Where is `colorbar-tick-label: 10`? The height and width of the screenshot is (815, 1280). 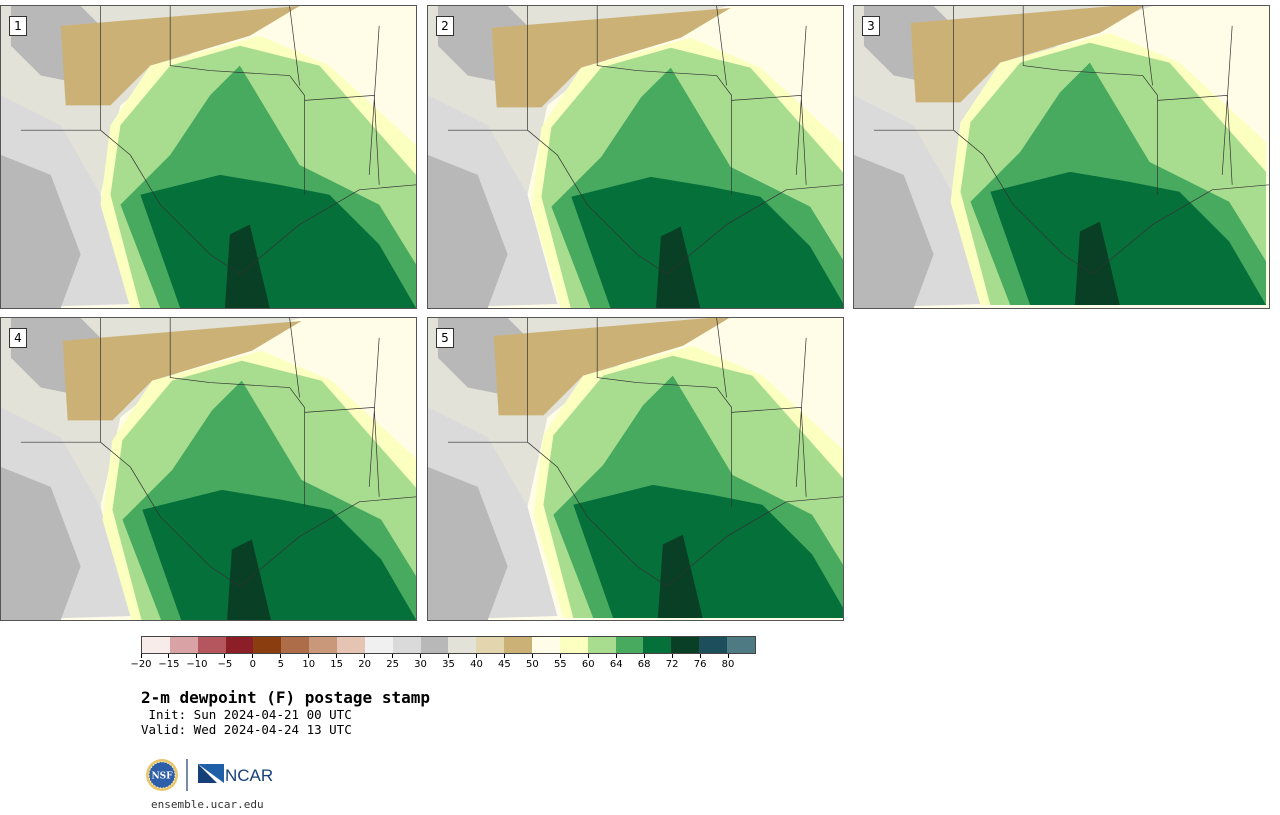 colorbar-tick-label: 10 is located at coordinates (309, 662).